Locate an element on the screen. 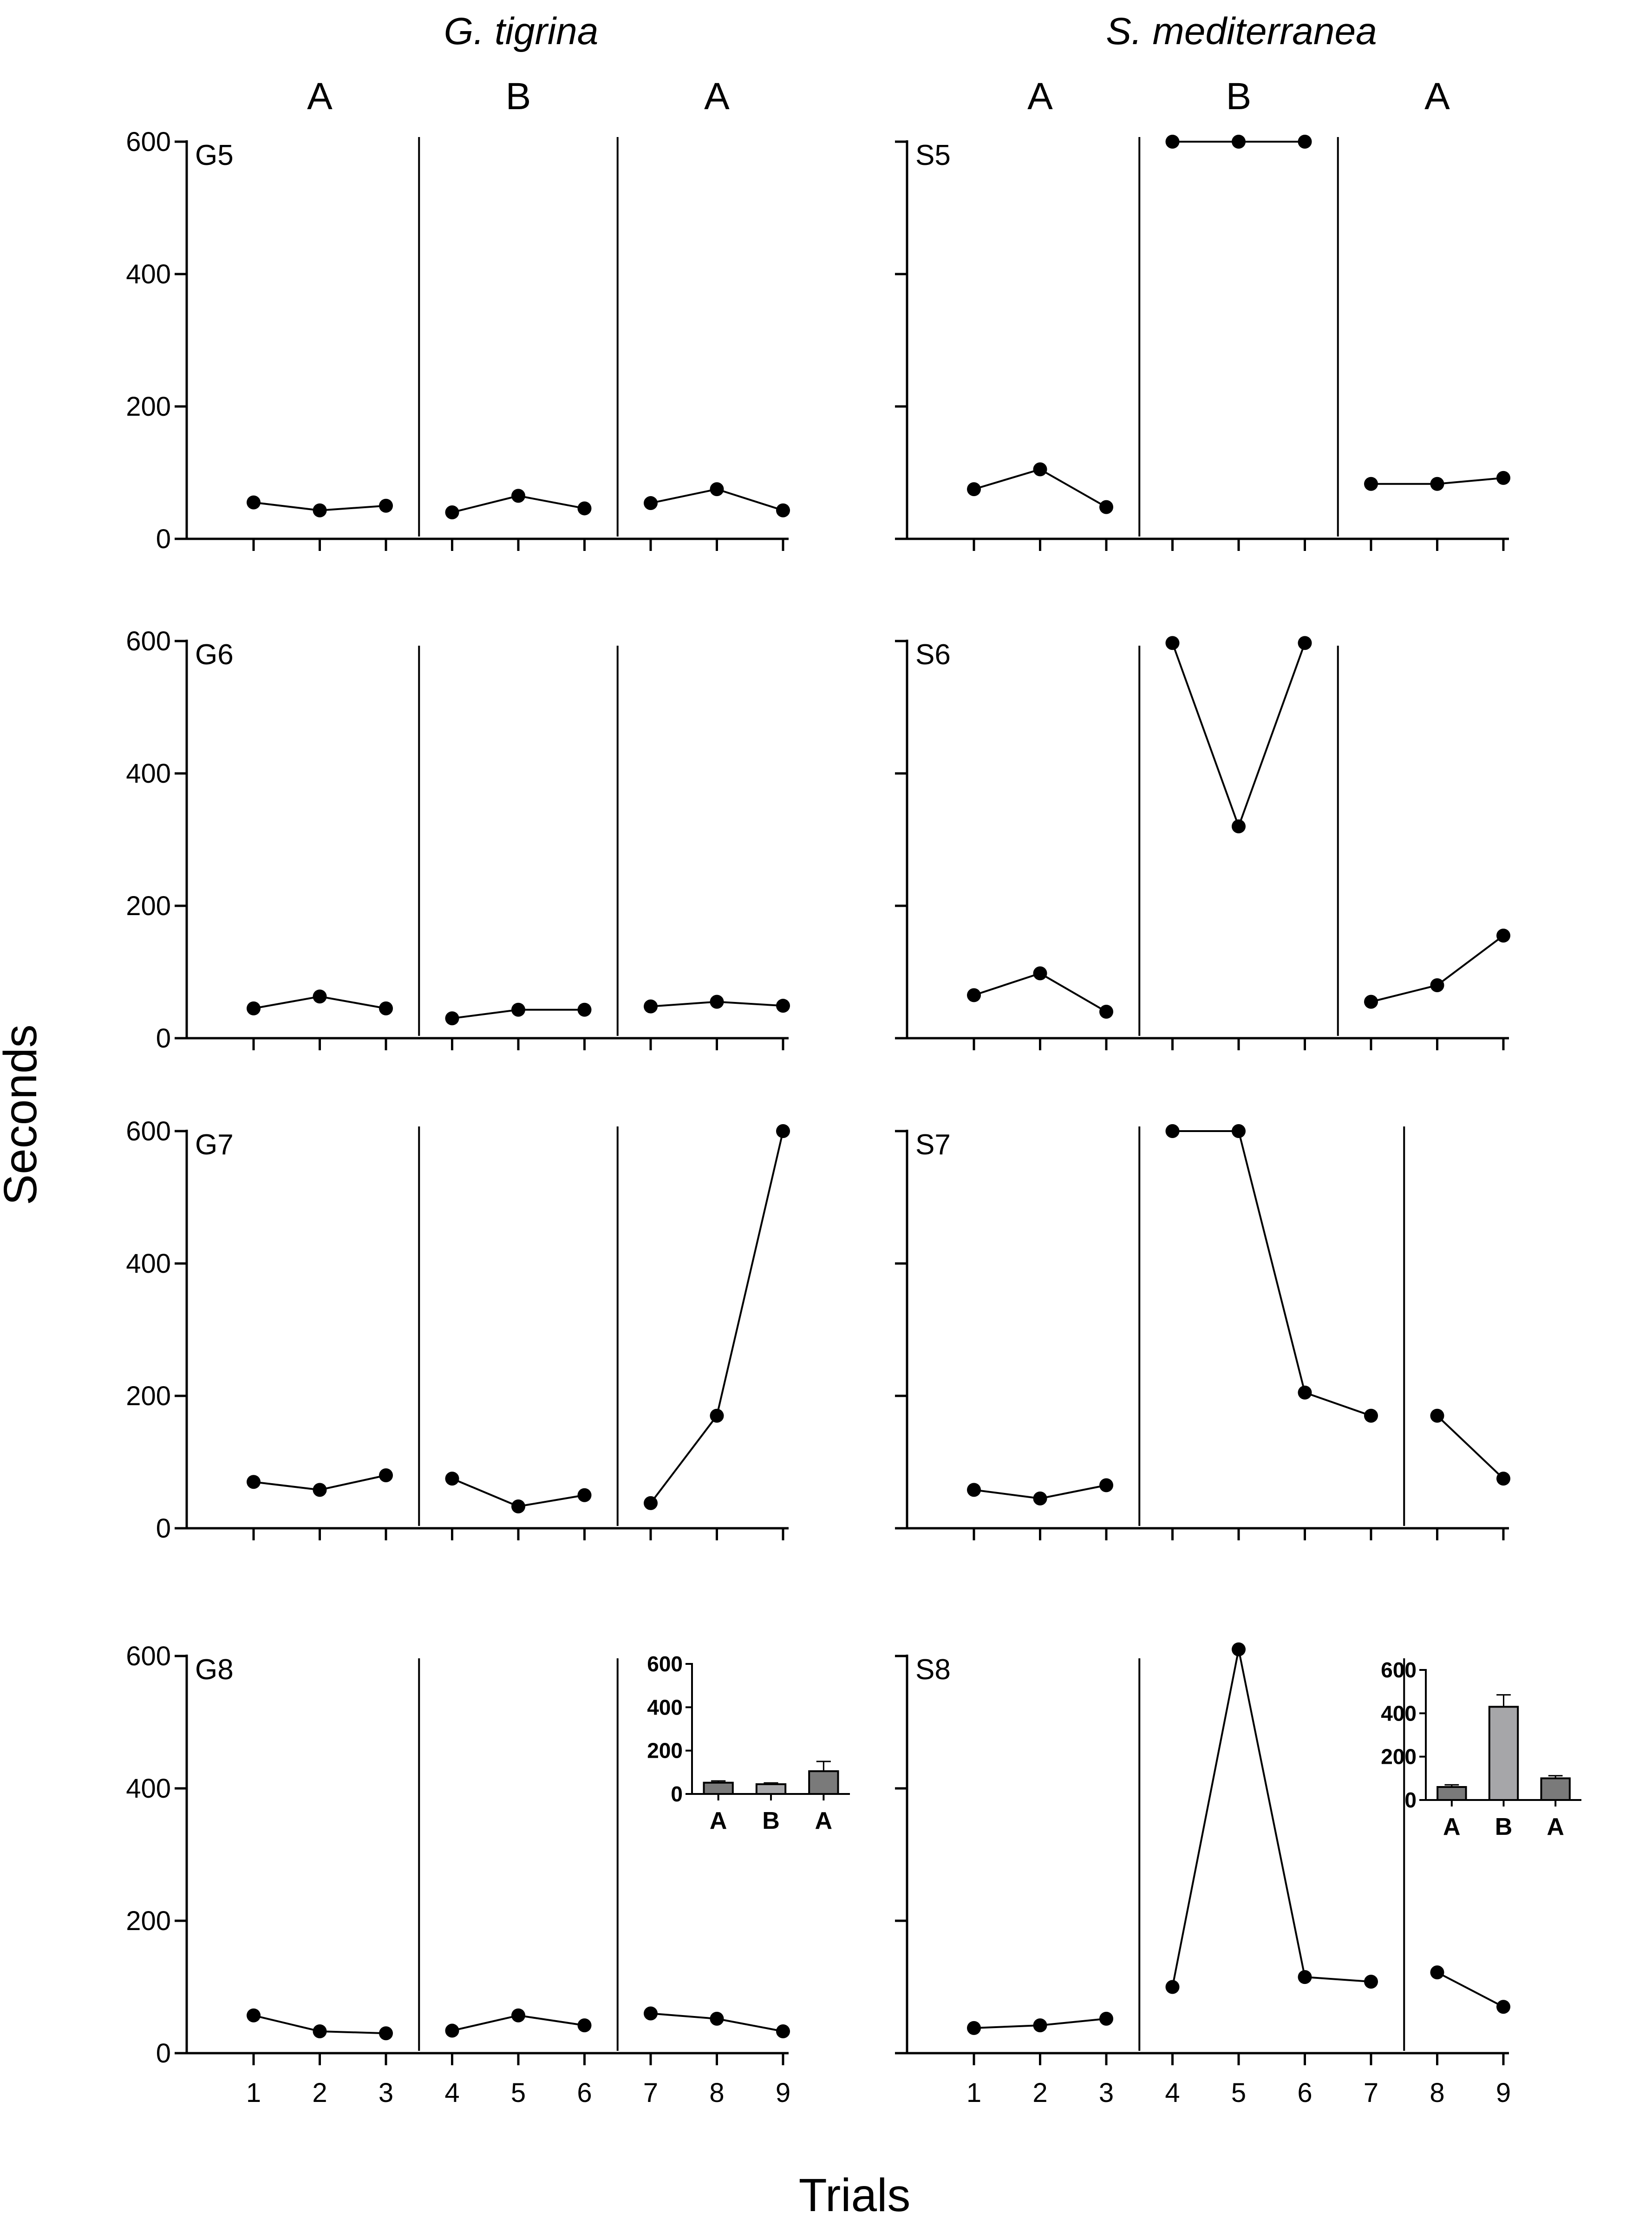  panel-label: S8 is located at coordinates (933, 1670).